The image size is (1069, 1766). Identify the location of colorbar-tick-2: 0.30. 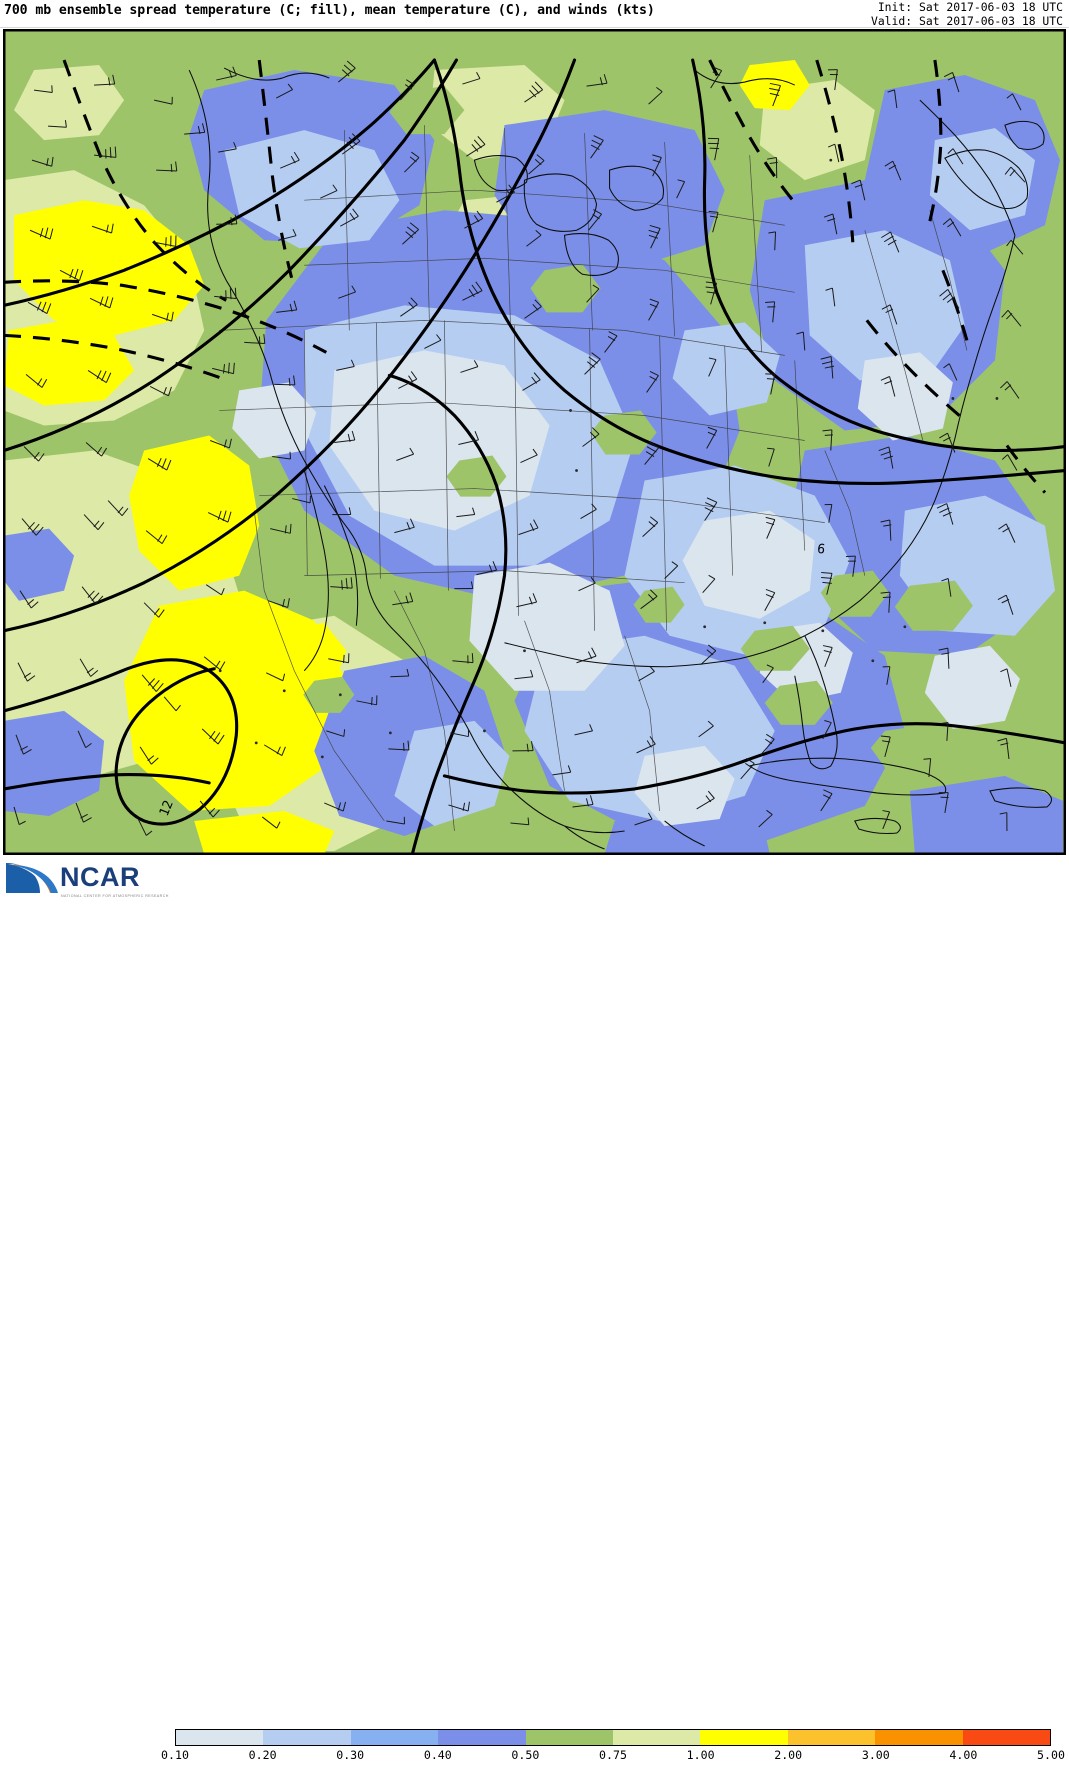
(350, 1755).